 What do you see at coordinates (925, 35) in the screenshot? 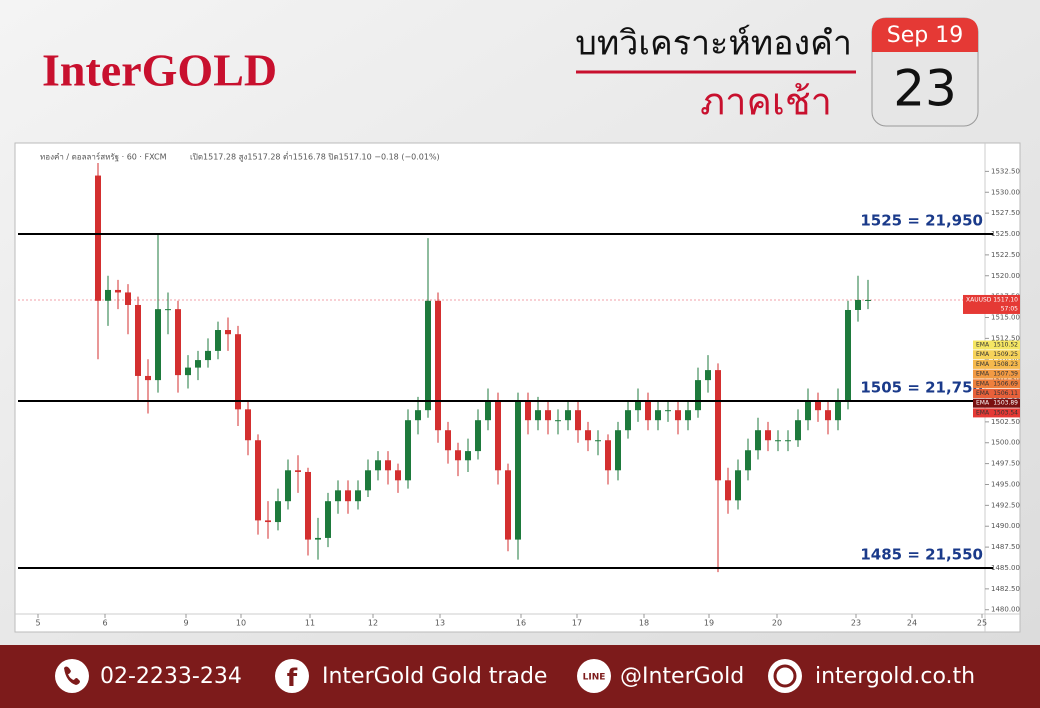
I see `calendar-header` at bounding box center [925, 35].